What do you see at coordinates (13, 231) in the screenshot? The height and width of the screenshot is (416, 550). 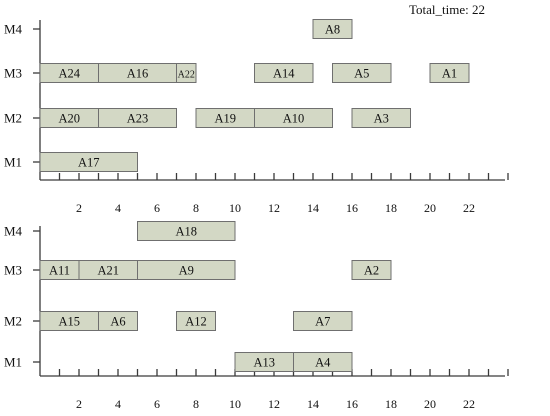 I see `panel2-y-tick-label-m4: M4` at bounding box center [13, 231].